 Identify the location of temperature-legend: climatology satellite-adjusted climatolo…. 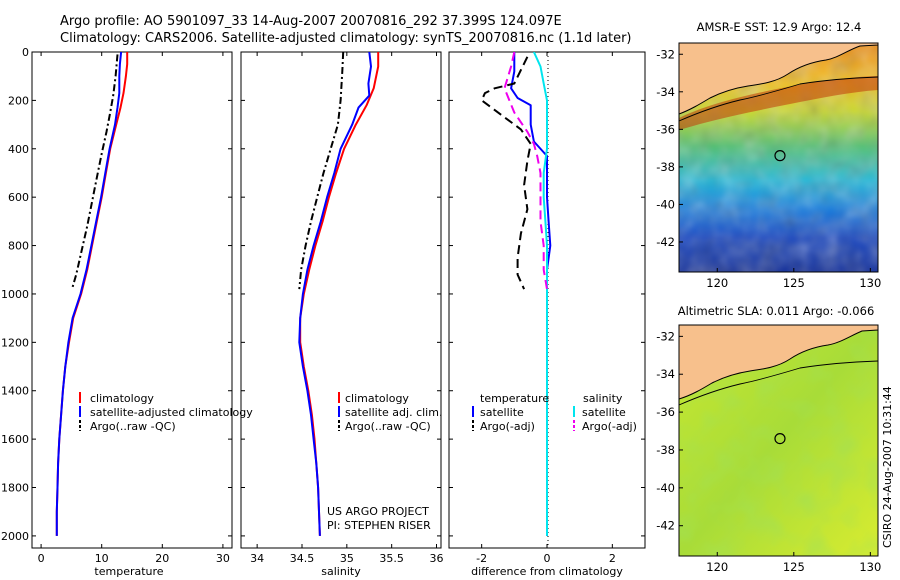
(166, 412).